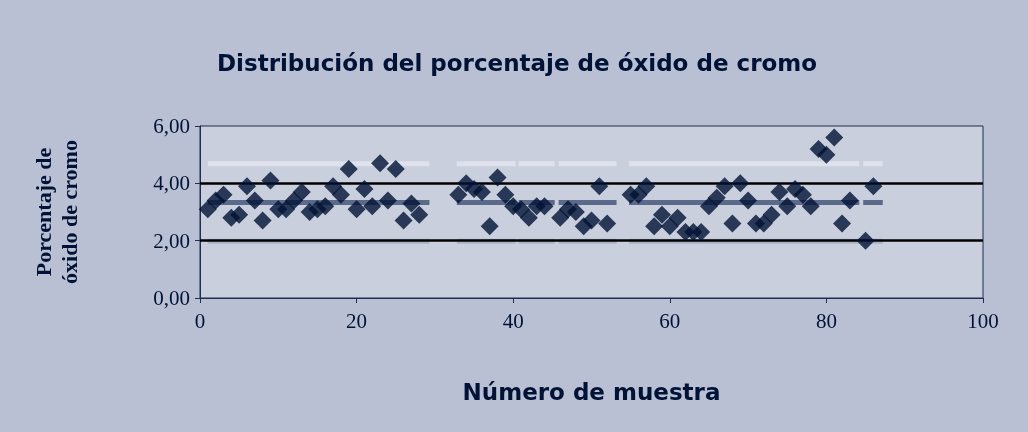  I want to click on x-tick-label: 80, so click(826, 320).